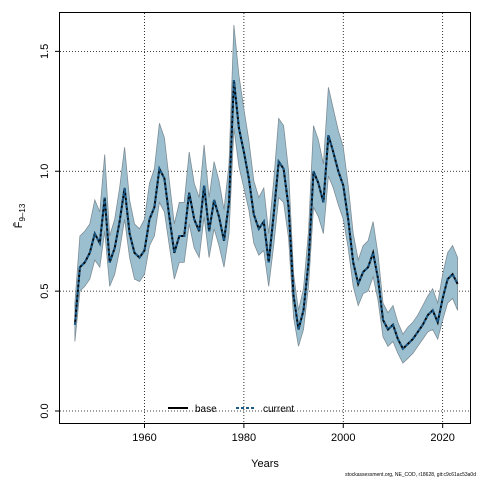 The width and height of the screenshot is (480, 480). Describe the element at coordinates (45, 171) in the screenshot. I see `y-tick-label: 1.0` at that location.